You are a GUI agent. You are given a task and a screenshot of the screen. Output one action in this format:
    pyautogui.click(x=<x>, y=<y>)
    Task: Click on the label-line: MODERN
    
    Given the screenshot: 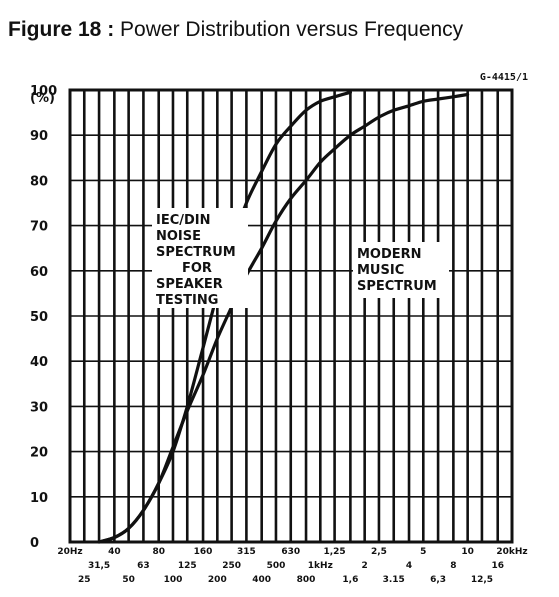 What is the action you would take?
    pyautogui.click(x=389, y=254)
    